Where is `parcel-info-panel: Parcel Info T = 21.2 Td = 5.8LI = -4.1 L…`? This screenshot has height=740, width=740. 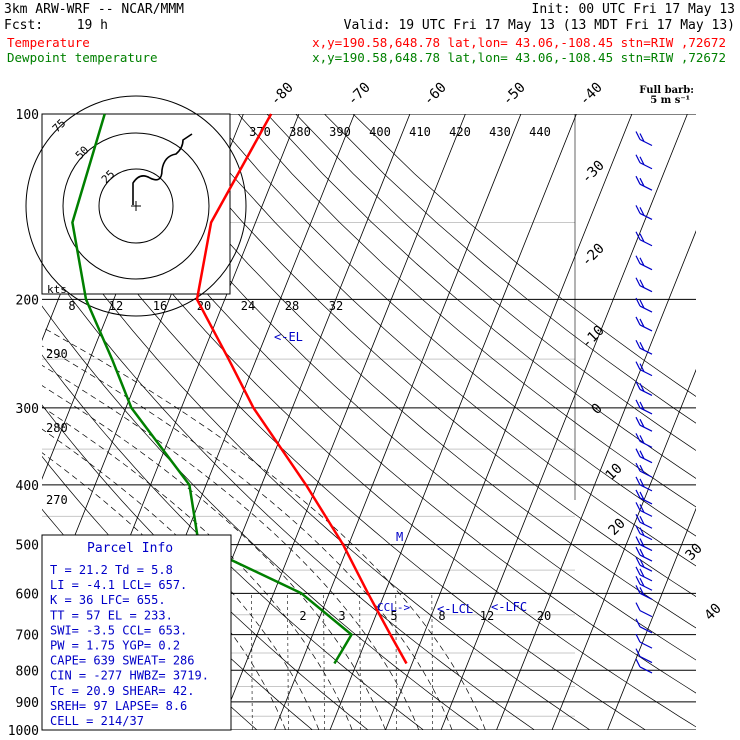 parcel-info-panel: Parcel Info T = 21.2 Td = 5.8LI = -4.1 L… is located at coordinates (136, 632).